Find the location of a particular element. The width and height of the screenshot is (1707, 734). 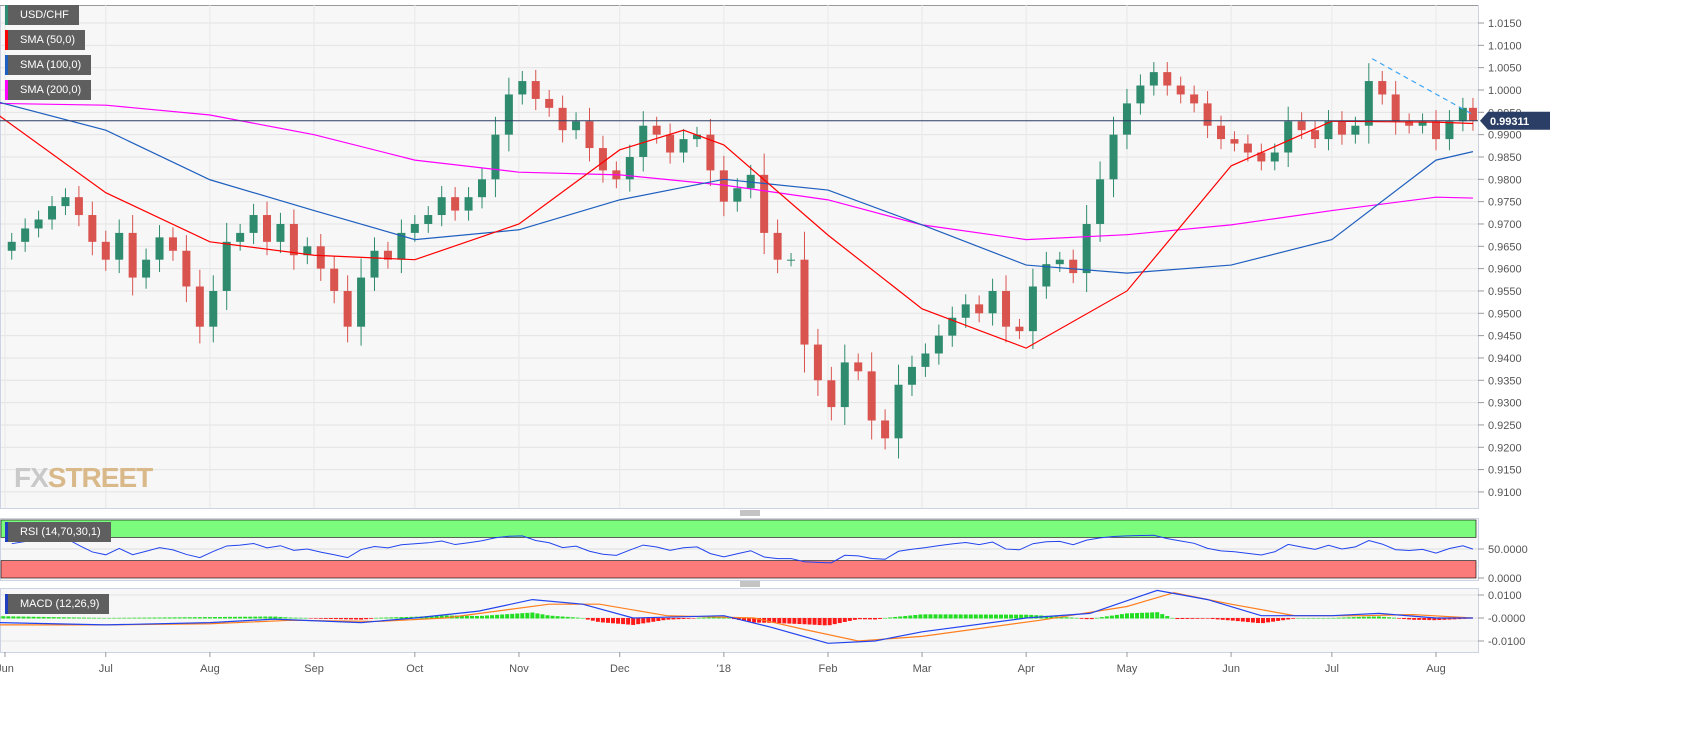

last-price-tag is located at coordinates (1515, 120).